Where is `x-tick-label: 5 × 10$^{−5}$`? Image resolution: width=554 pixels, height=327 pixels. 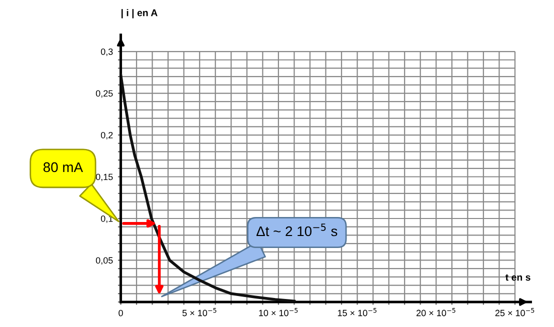
x-tick-label: 5 × 10$^{−5}$ is located at coordinates (199, 312).